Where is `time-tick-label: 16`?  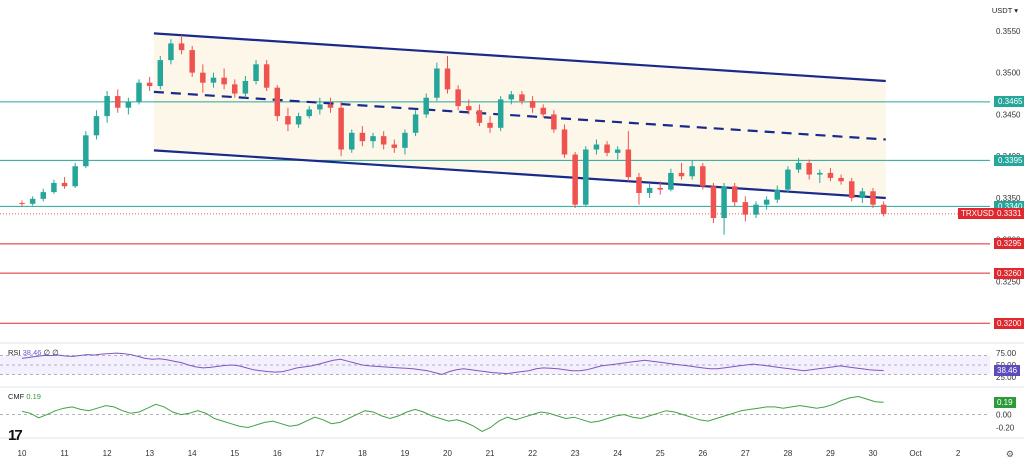
time-tick-label: 16 is located at coordinates (277, 453).